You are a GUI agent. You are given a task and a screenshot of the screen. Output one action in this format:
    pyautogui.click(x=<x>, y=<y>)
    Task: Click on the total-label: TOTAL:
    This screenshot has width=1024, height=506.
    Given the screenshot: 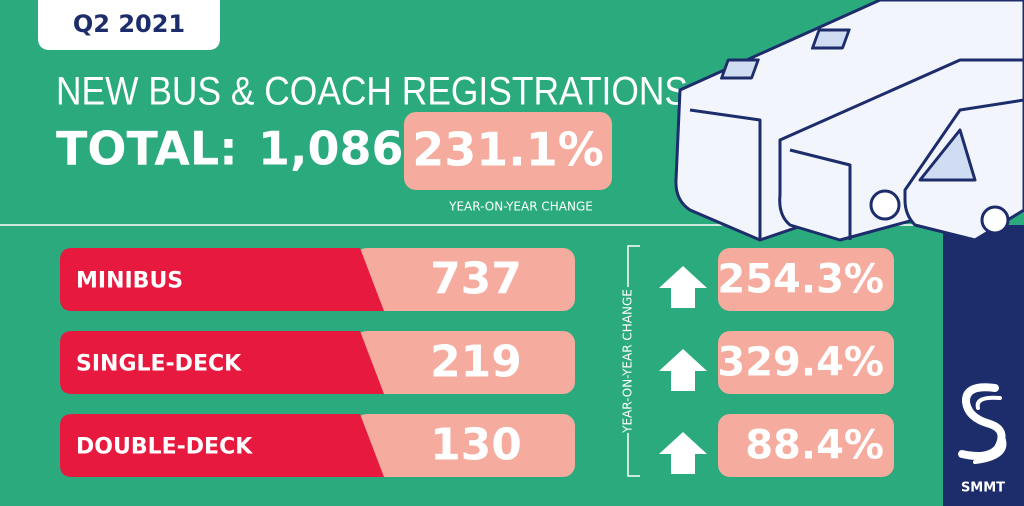 What is the action you would take?
    pyautogui.click(x=147, y=149)
    